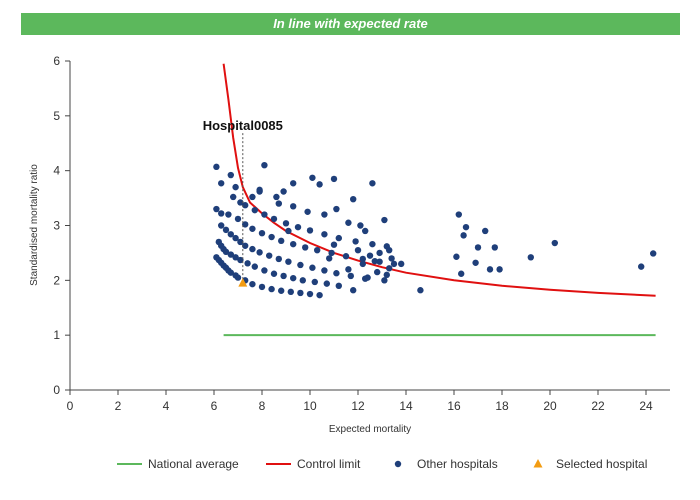  I want to click on y-axis-label: Standardised mortality ratio, so click(34, 225).